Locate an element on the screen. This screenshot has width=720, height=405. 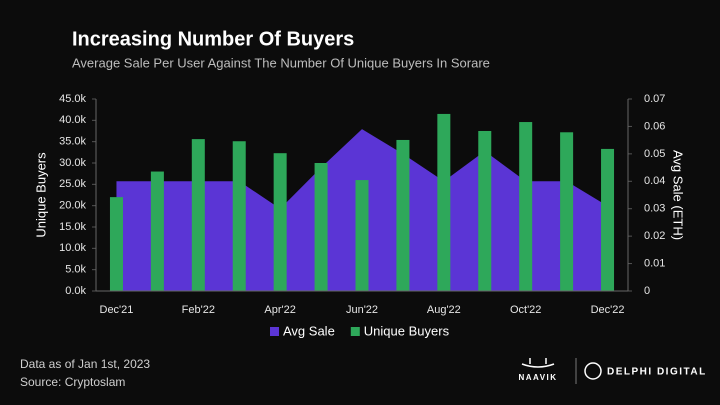
y-tick-label: 0.0k is located at coordinates (75, 291).